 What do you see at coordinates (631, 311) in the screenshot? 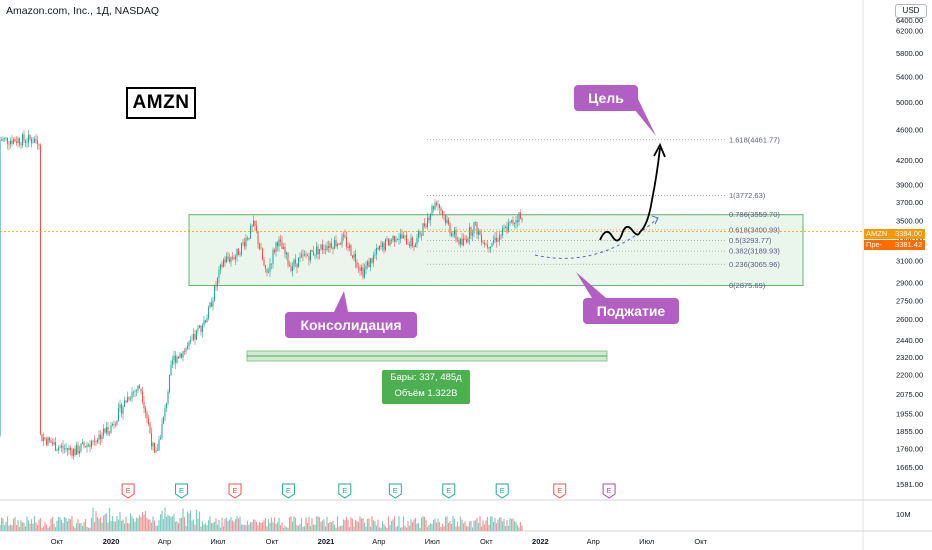
I see `squeeze-callout: Поджатие` at bounding box center [631, 311].